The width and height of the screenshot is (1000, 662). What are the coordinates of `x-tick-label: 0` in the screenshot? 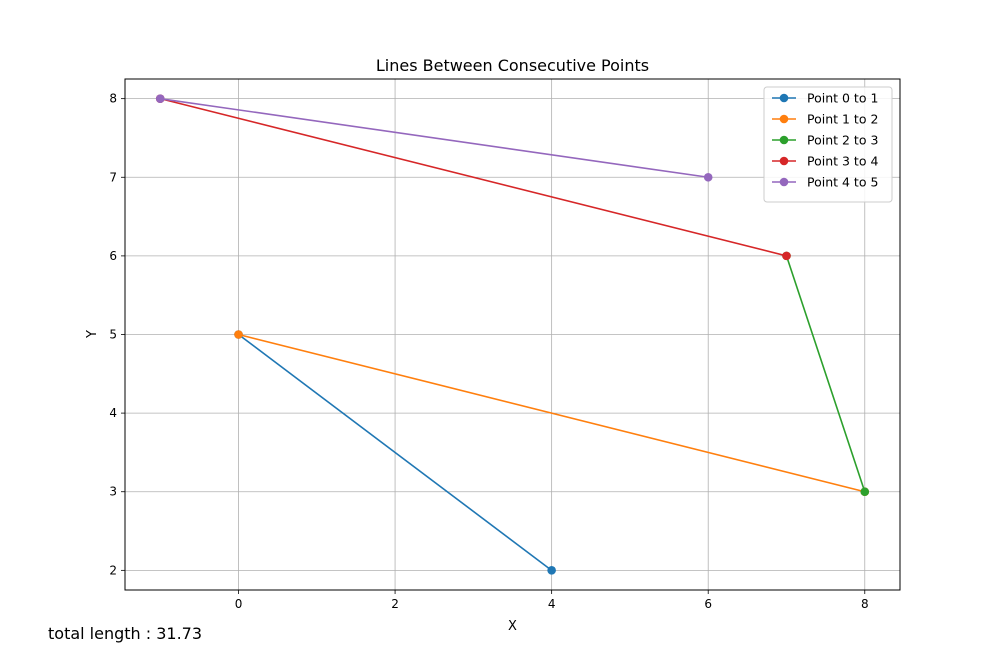 It's located at (239, 604).